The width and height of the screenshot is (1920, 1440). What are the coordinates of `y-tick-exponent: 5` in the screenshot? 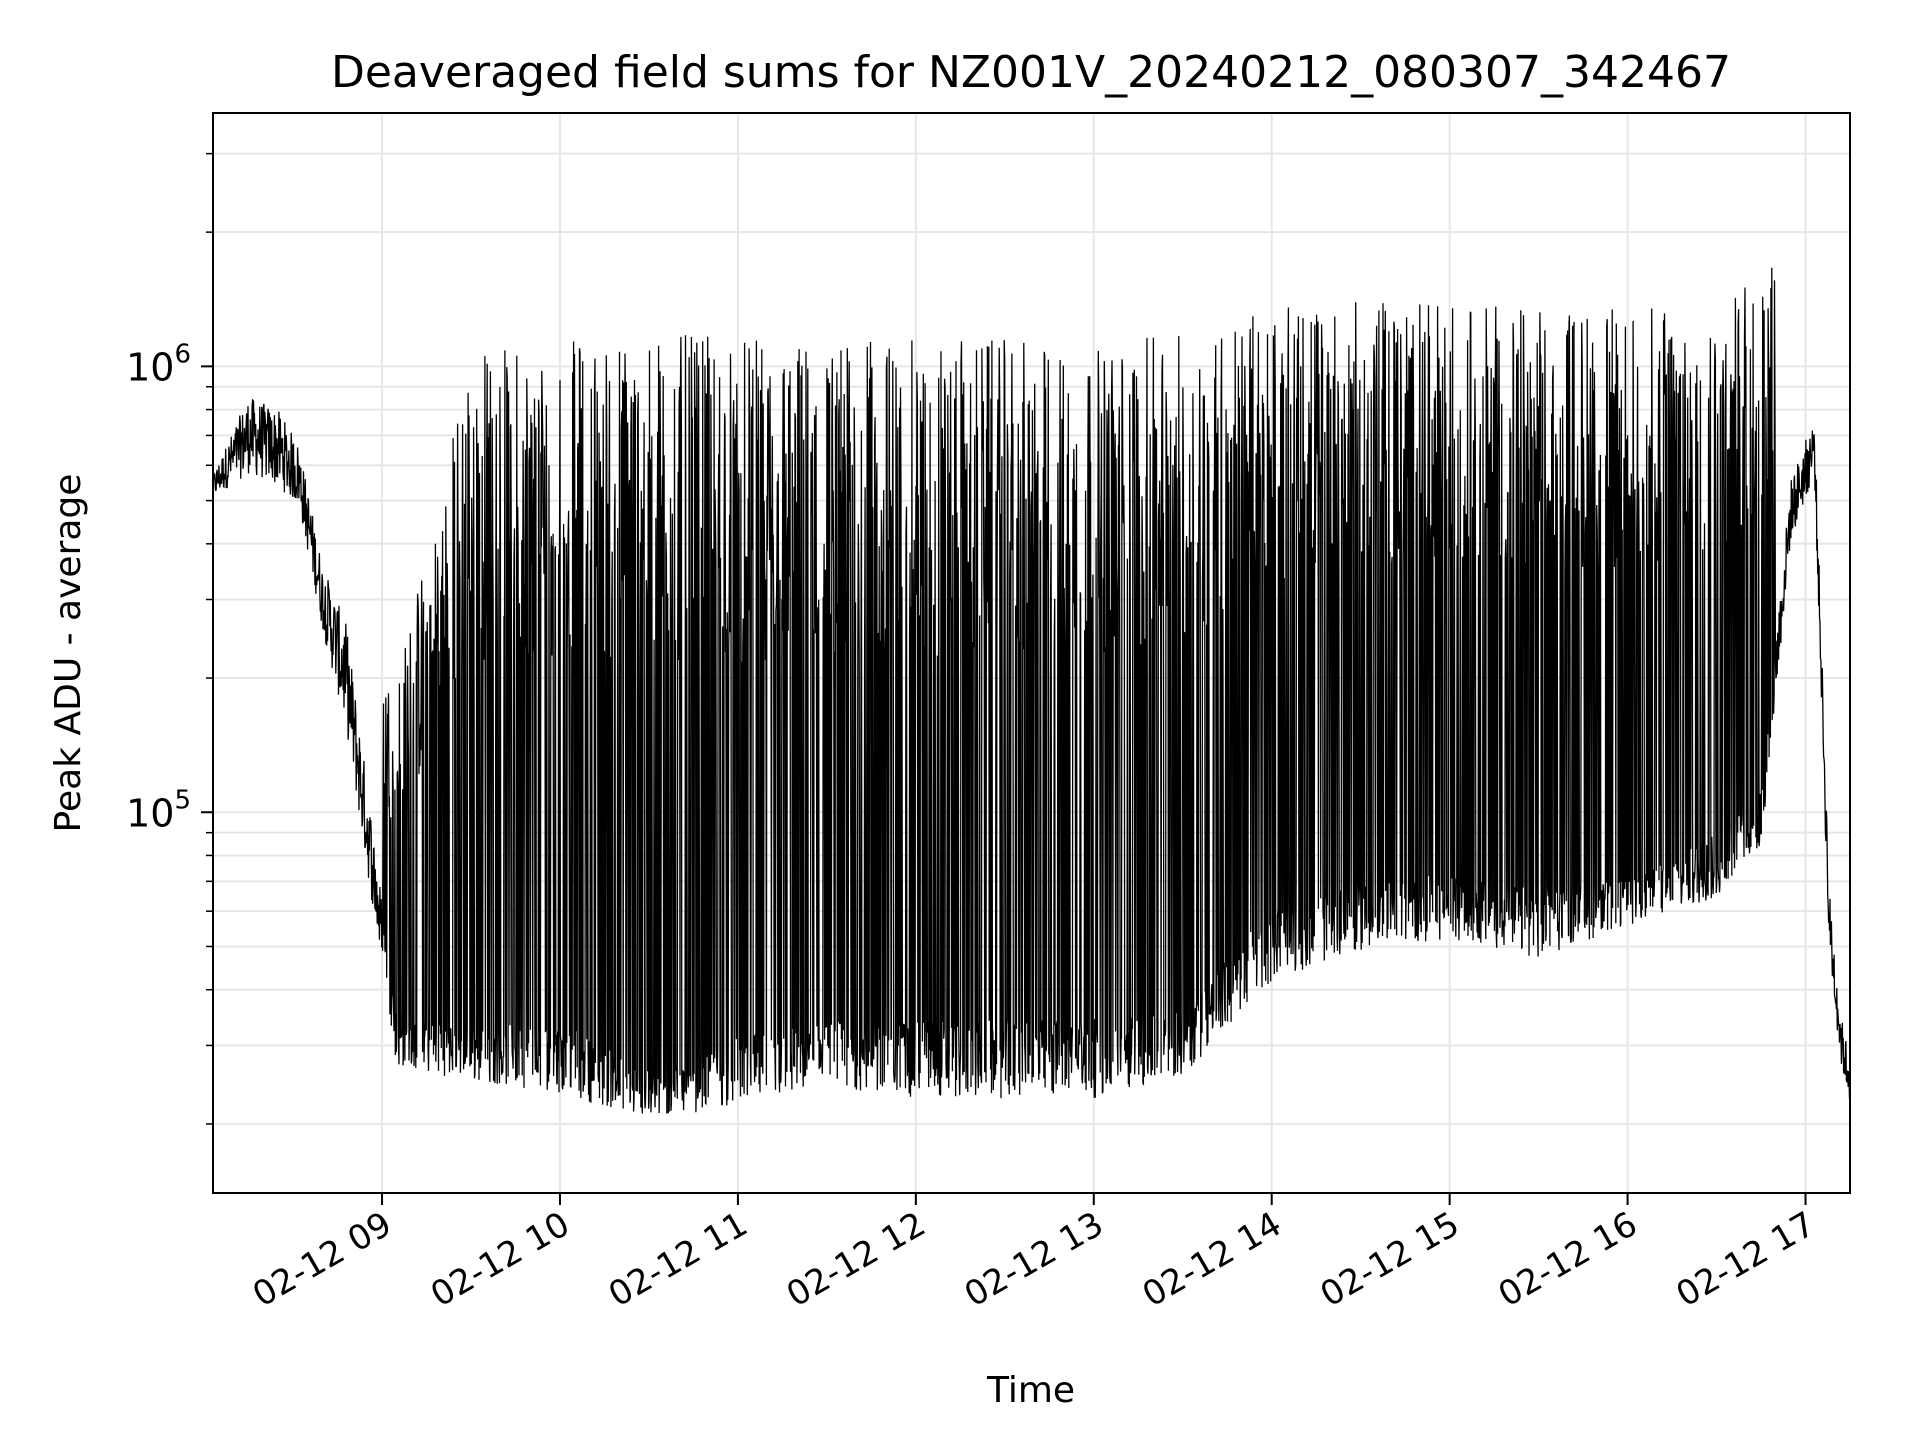 It's located at (182, 800).